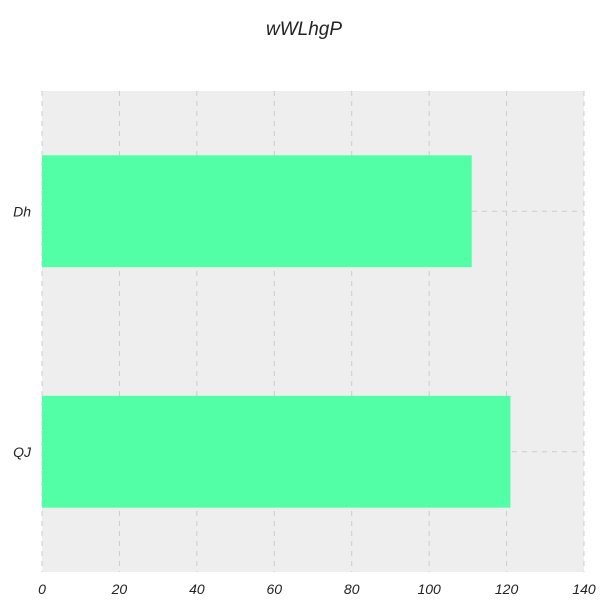 Image resolution: width=608 pixels, height=608 pixels. Describe the element at coordinates (507, 589) in the screenshot. I see `x-tick-label: 120` at that location.